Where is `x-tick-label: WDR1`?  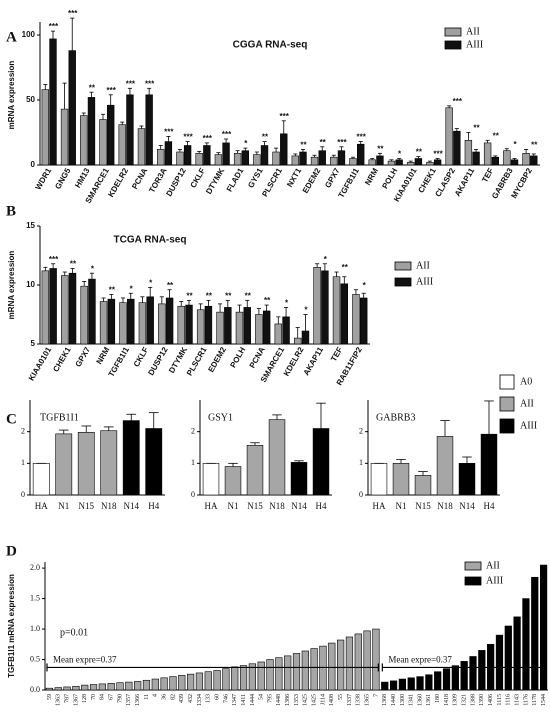 x-tick-label: WDR1 is located at coordinates (44, 178).